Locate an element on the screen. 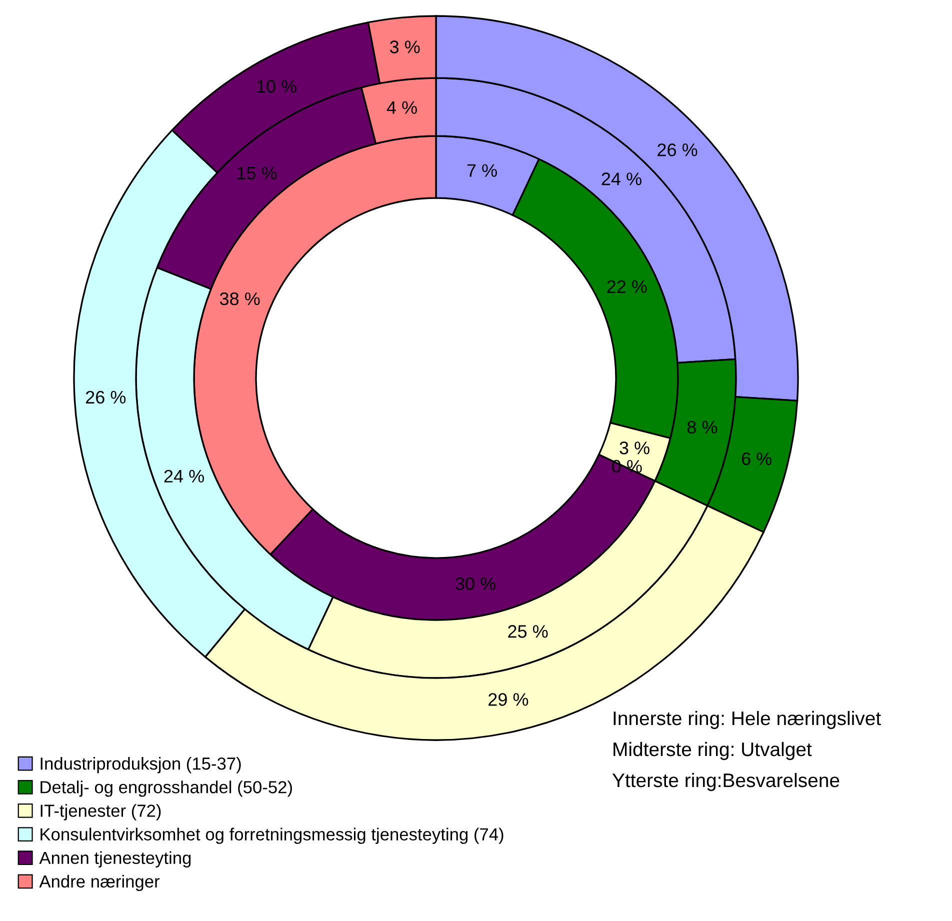  data-label: 30 % is located at coordinates (476, 583).